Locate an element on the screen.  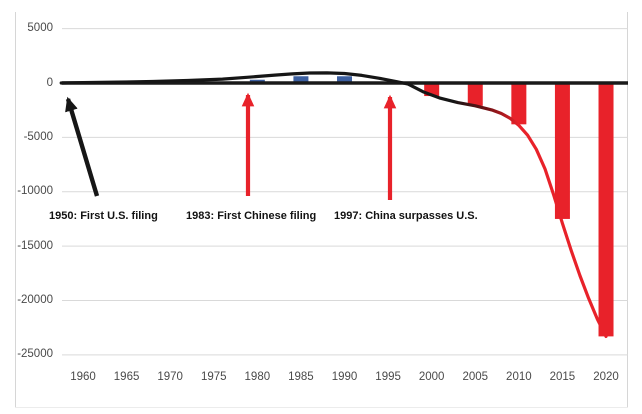
frame-right-border is located at coordinates (627, 209).